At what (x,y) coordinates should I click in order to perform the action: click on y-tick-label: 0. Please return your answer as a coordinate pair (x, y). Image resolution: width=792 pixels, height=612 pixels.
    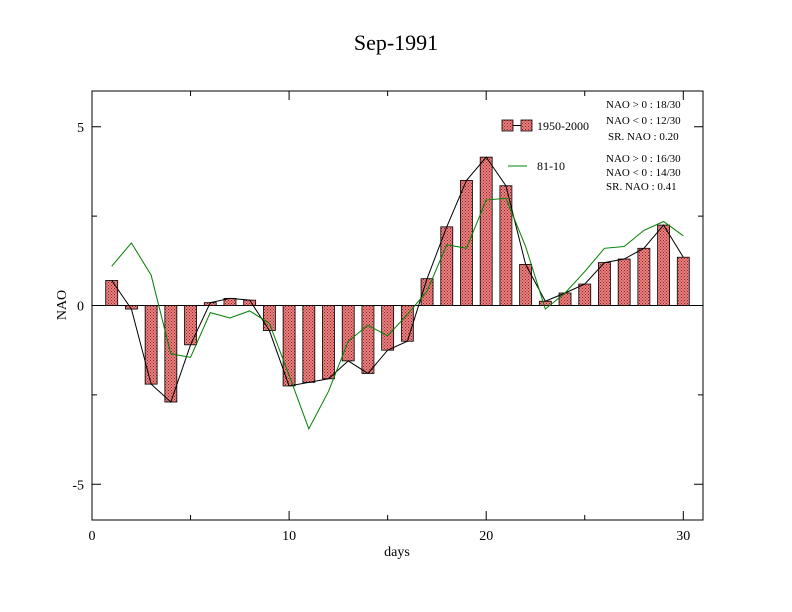
    Looking at the image, I should click on (80, 307).